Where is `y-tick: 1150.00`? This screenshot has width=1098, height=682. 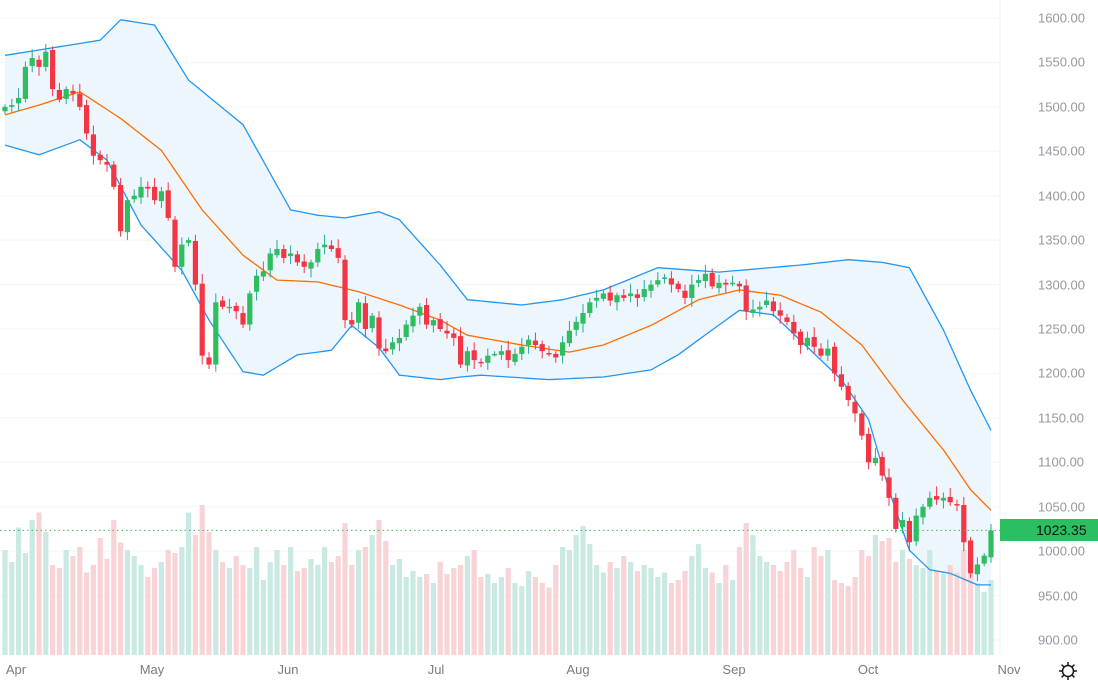 y-tick: 1150.00 is located at coordinates (1061, 418).